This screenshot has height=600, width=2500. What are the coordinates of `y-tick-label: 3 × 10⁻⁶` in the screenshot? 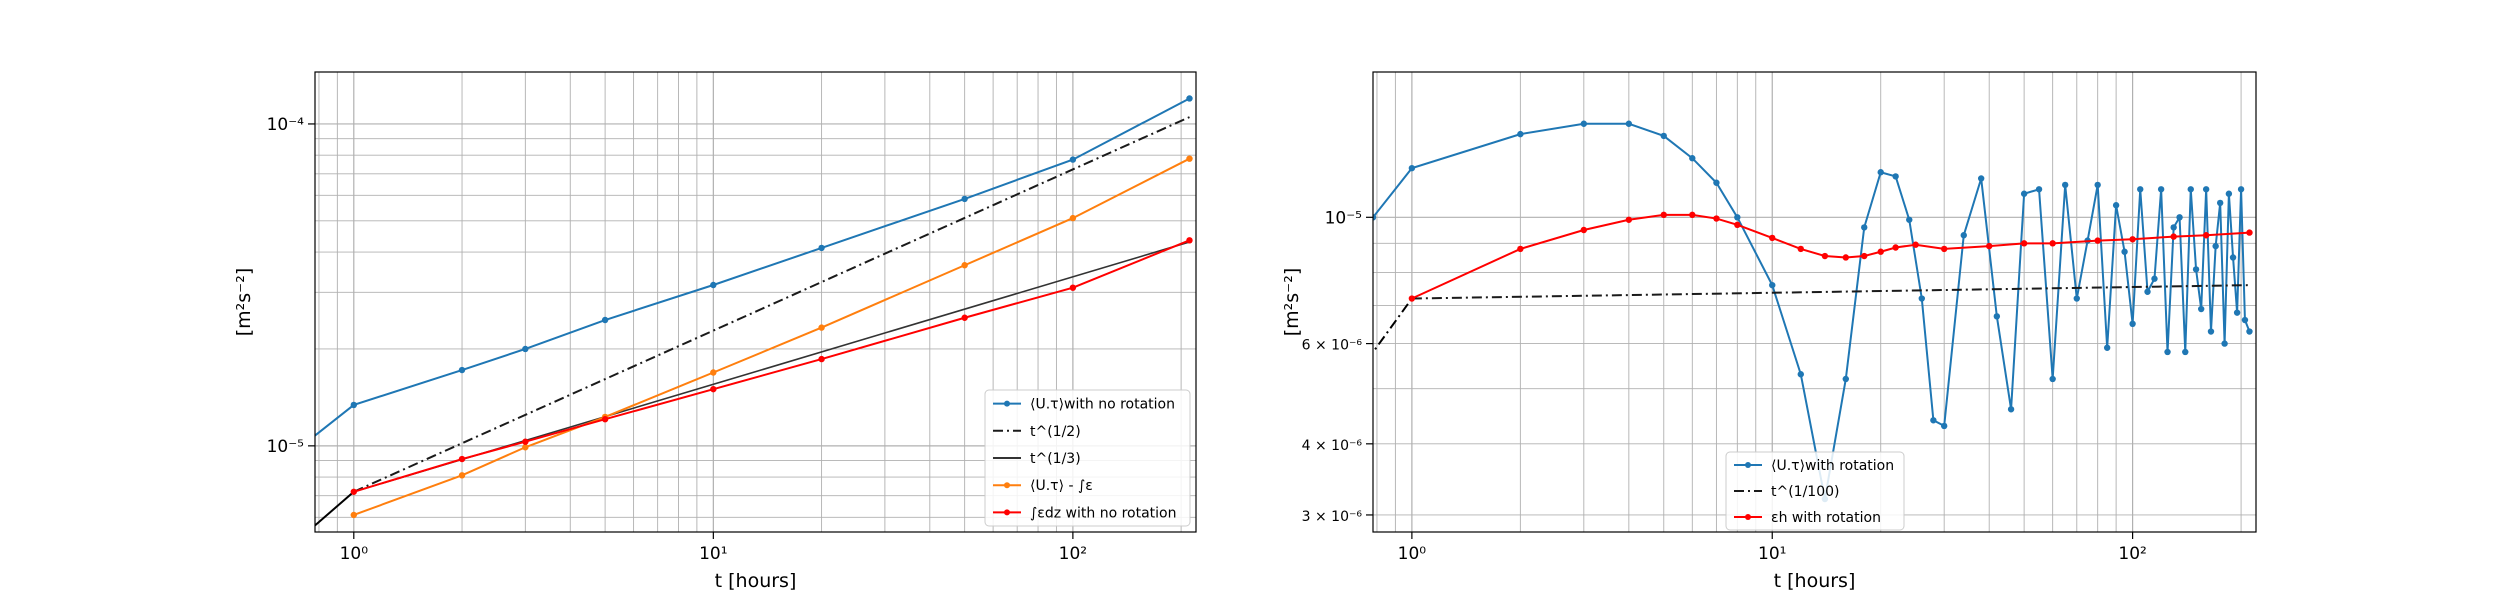 It's located at (1332, 517).